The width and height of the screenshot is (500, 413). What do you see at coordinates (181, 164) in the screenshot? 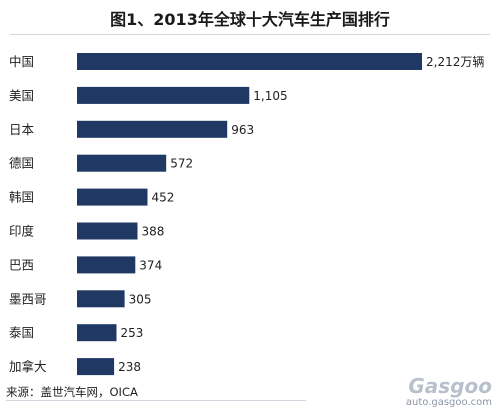
I see `value-label: 572` at bounding box center [181, 164].